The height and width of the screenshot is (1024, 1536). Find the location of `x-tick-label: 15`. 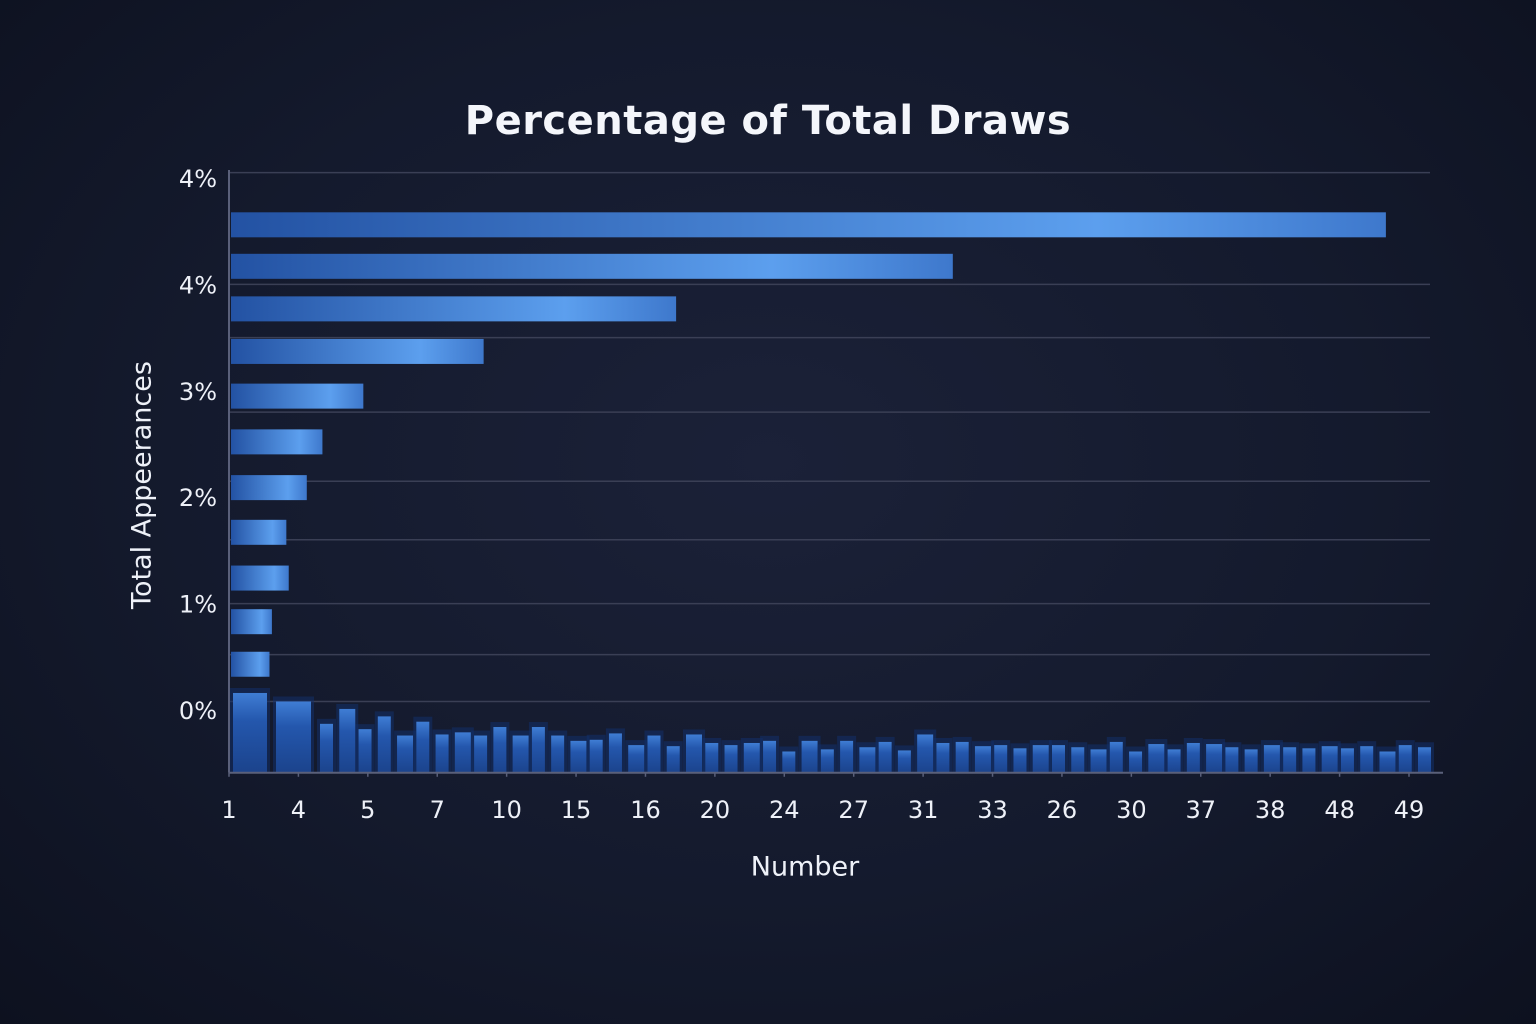

x-tick-label: 15 is located at coordinates (576, 810).